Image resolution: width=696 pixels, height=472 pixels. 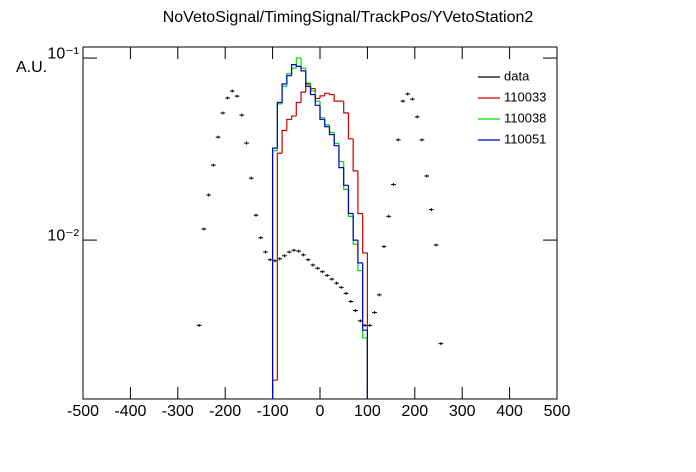 I want to click on legend-label: 110038, so click(x=525, y=117).